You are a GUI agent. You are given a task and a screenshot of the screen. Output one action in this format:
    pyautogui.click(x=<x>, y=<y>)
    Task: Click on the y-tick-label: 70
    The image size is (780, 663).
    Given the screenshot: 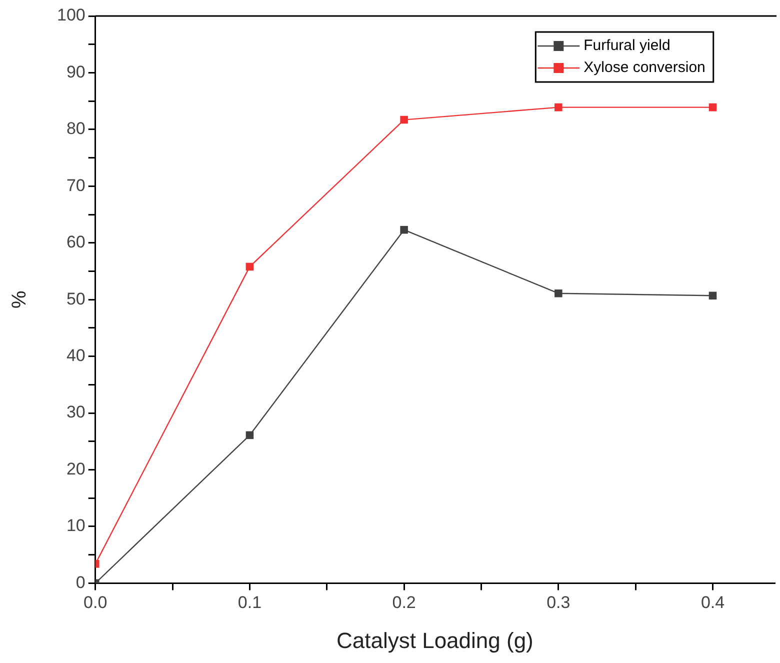 What is the action you would take?
    pyautogui.click(x=76, y=185)
    